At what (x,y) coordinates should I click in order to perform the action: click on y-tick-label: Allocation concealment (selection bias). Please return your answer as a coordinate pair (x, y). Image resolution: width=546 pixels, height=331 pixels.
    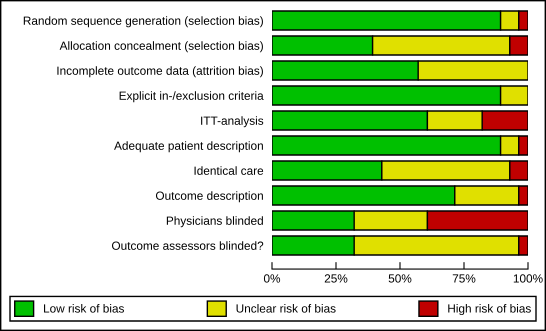
    Looking at the image, I should click on (161, 46).